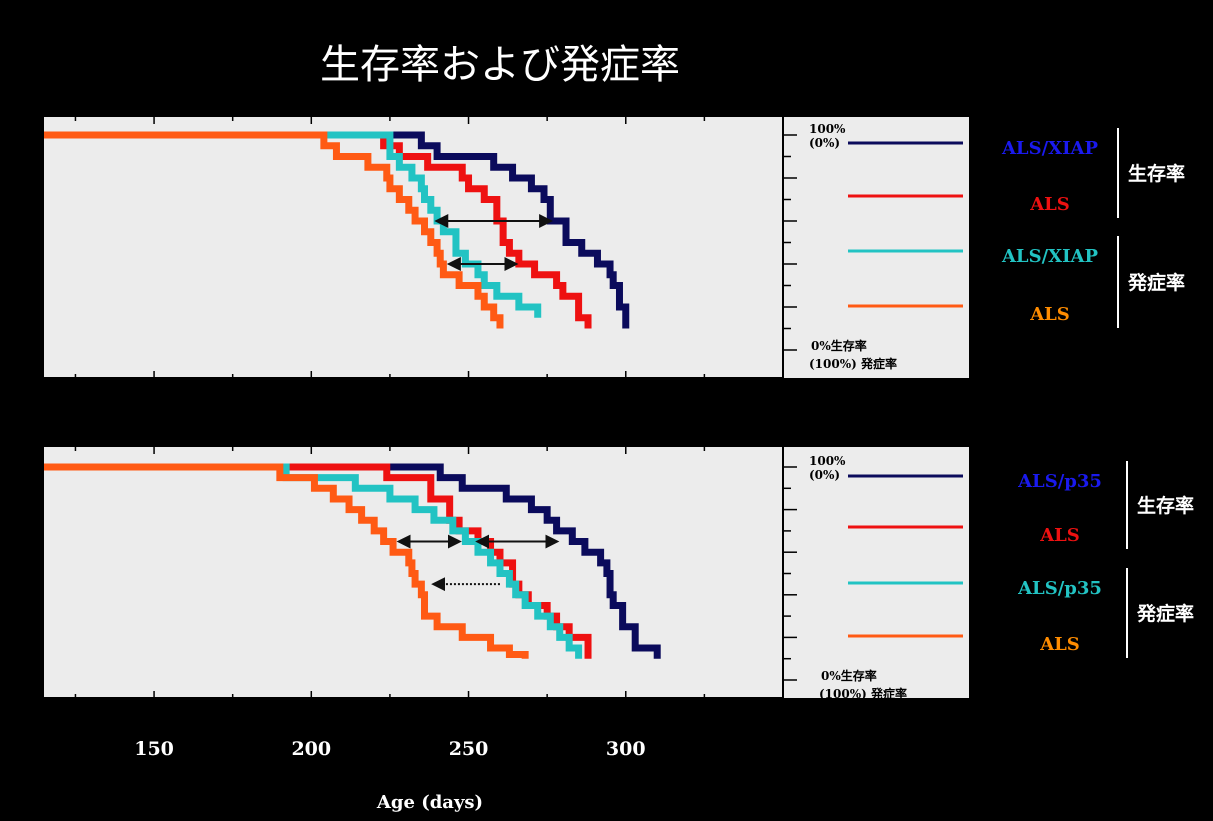 The height and width of the screenshot is (821, 1213). I want to click on page-title: 生存率および発症率, so click(500, 65).